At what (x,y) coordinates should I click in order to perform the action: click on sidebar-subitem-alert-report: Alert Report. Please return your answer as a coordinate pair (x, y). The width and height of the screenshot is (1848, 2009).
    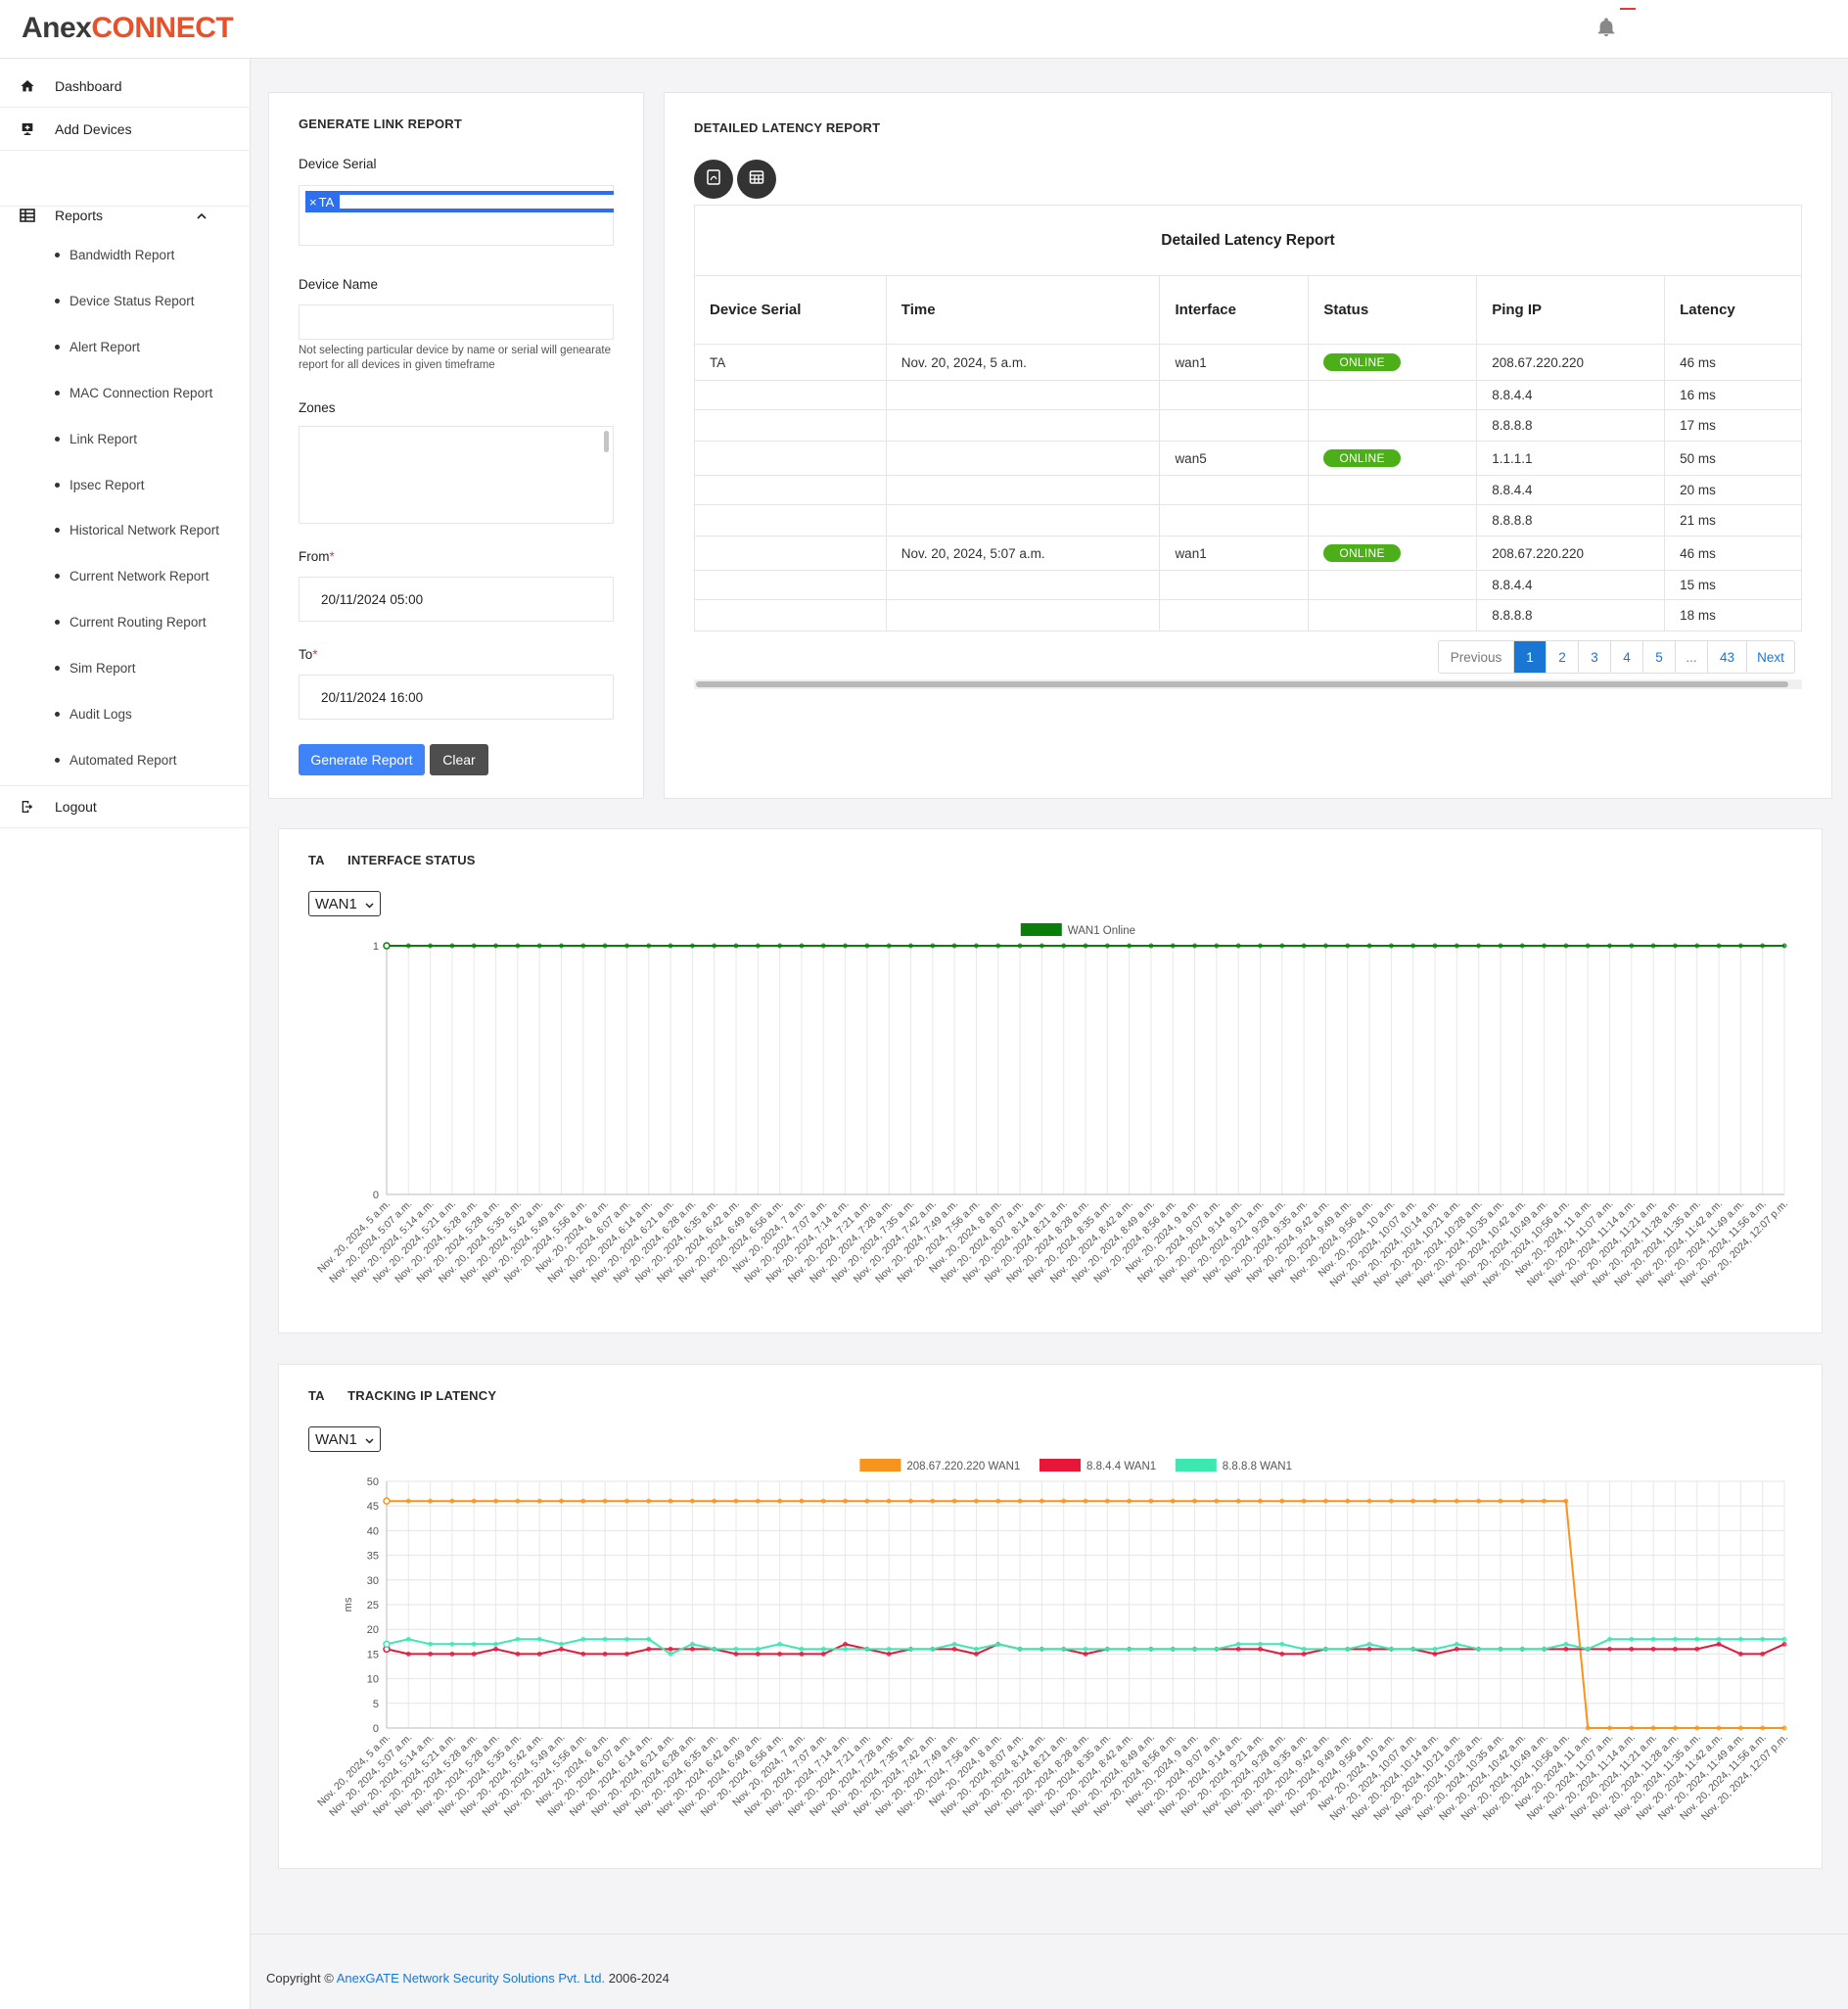
    Looking at the image, I should click on (97, 347).